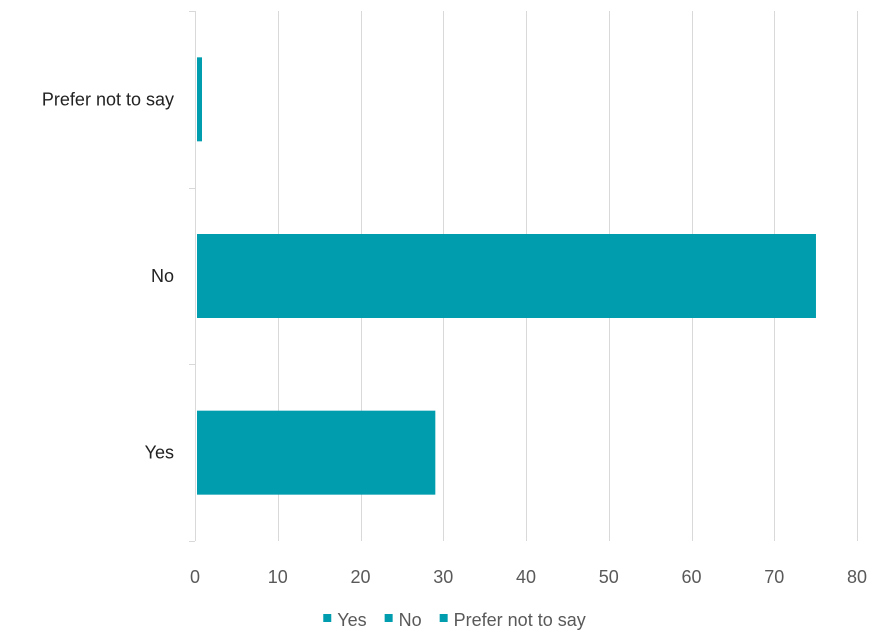 The height and width of the screenshot is (636, 873). What do you see at coordinates (388, 618) in the screenshot?
I see `legend-swatch-no` at bounding box center [388, 618].